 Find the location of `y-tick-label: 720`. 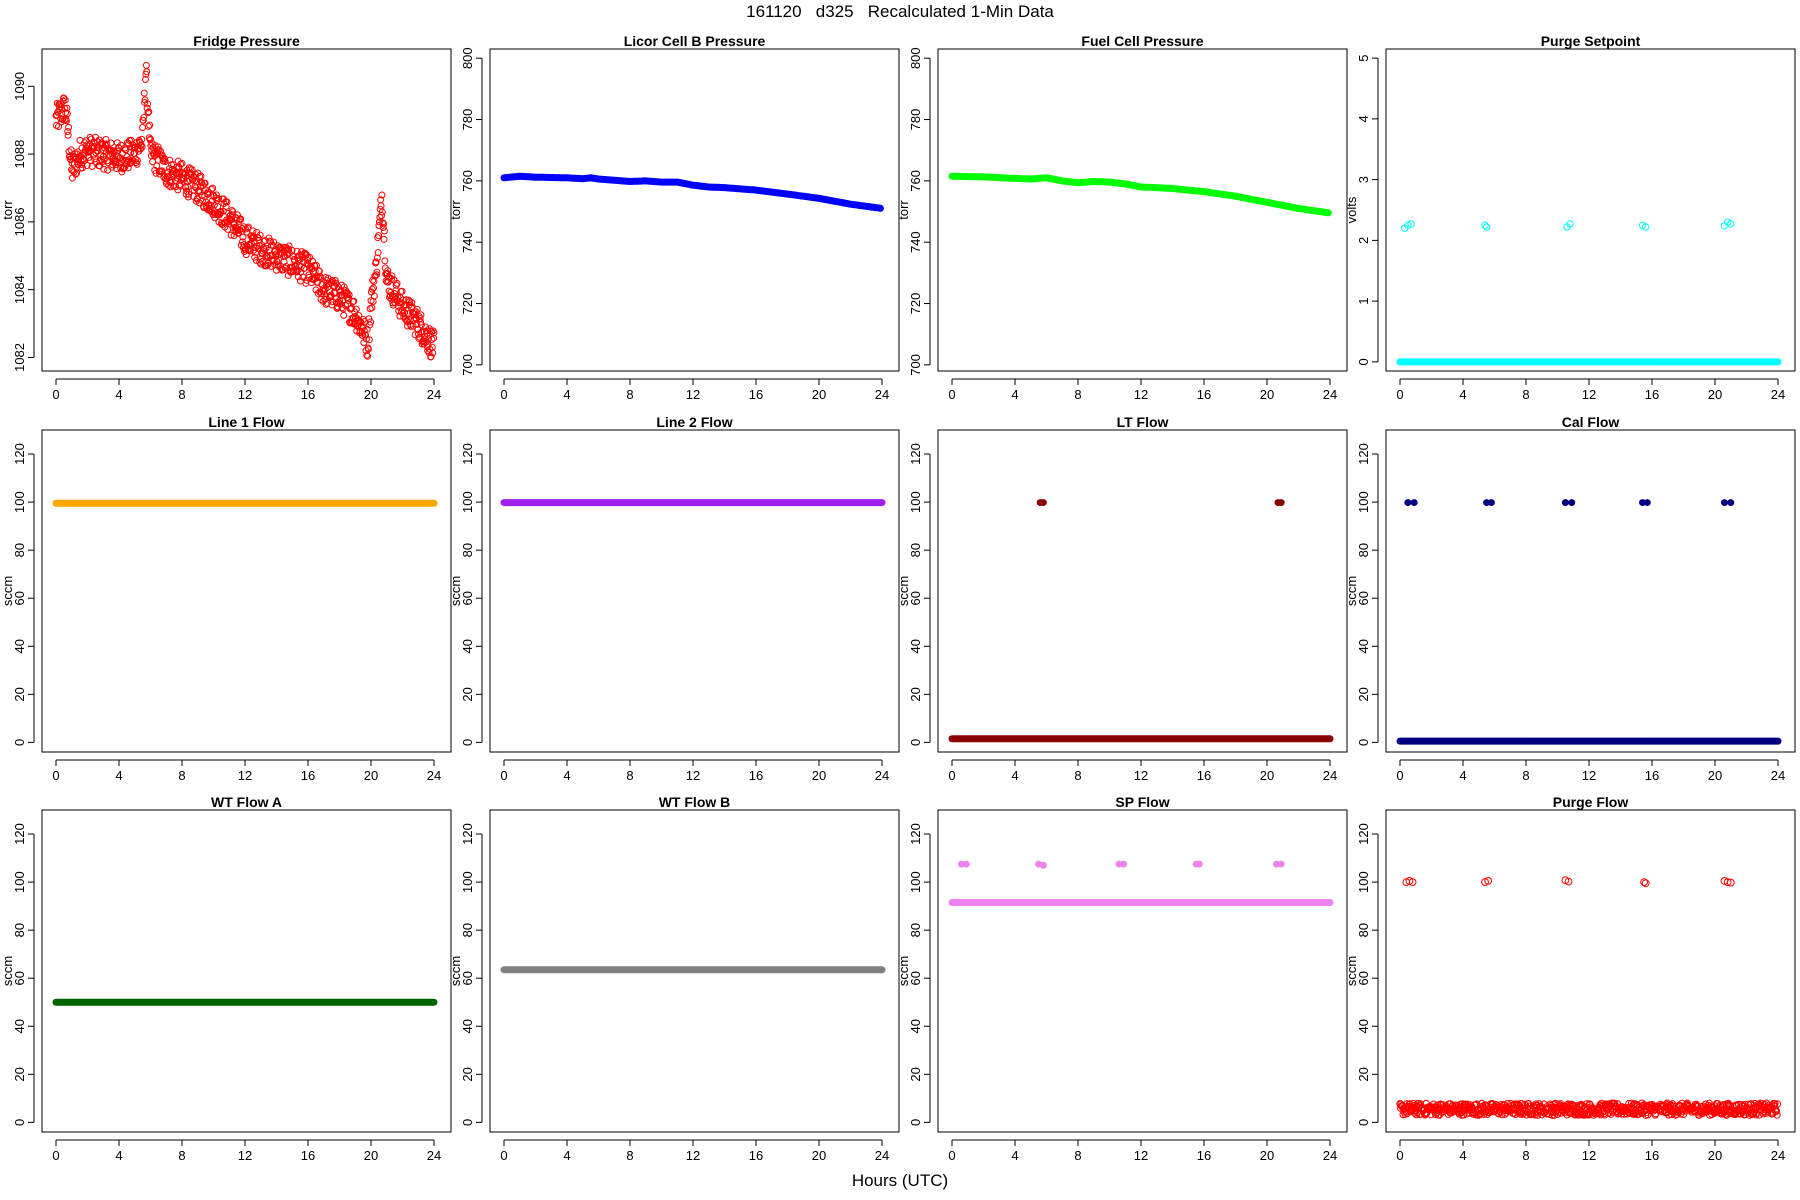

y-tick-label: 720 is located at coordinates (915, 304).